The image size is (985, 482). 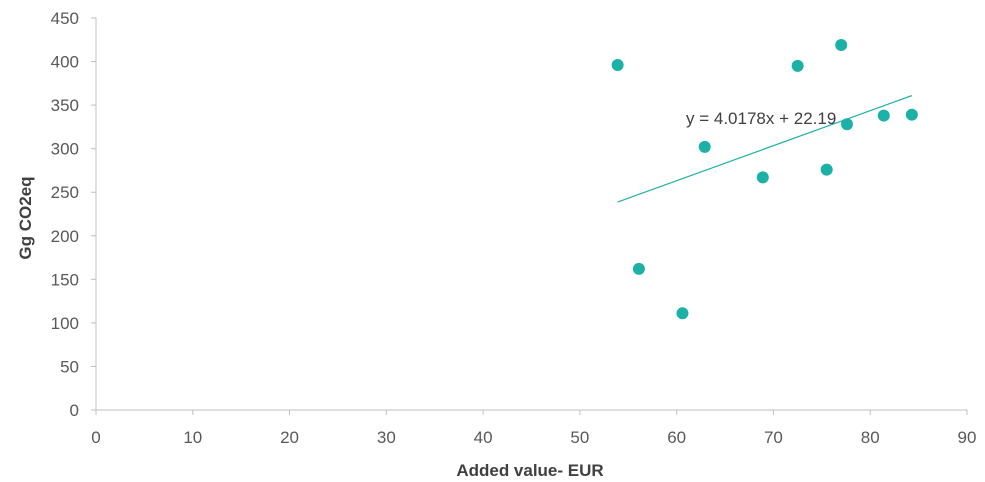 What do you see at coordinates (534, 428) in the screenshot?
I see `x-axis: 0 10 20 30 40 50 60 70 80 90` at bounding box center [534, 428].